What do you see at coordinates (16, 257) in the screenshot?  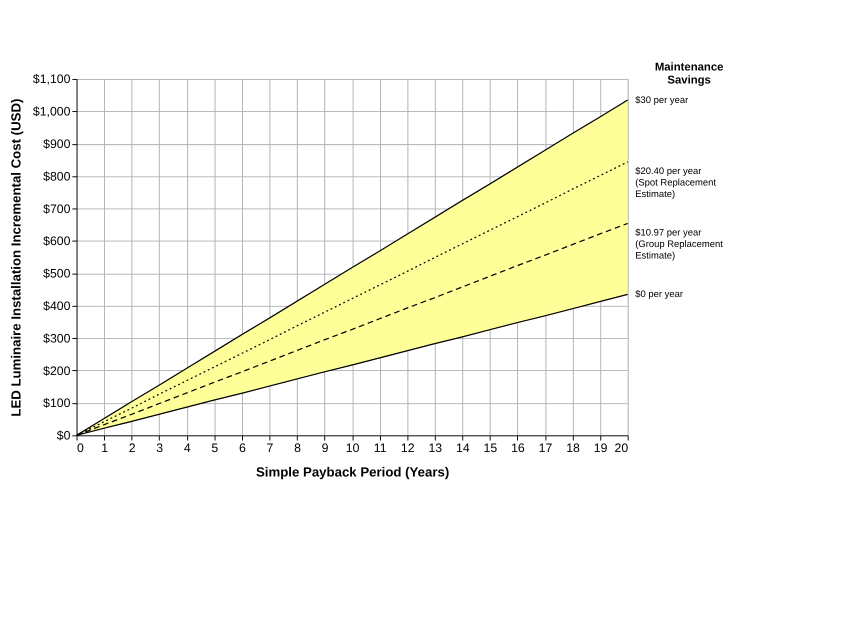 I see `y-axis-title: LED Luminaire Installation Incremental Cost (USD)` at bounding box center [16, 257].